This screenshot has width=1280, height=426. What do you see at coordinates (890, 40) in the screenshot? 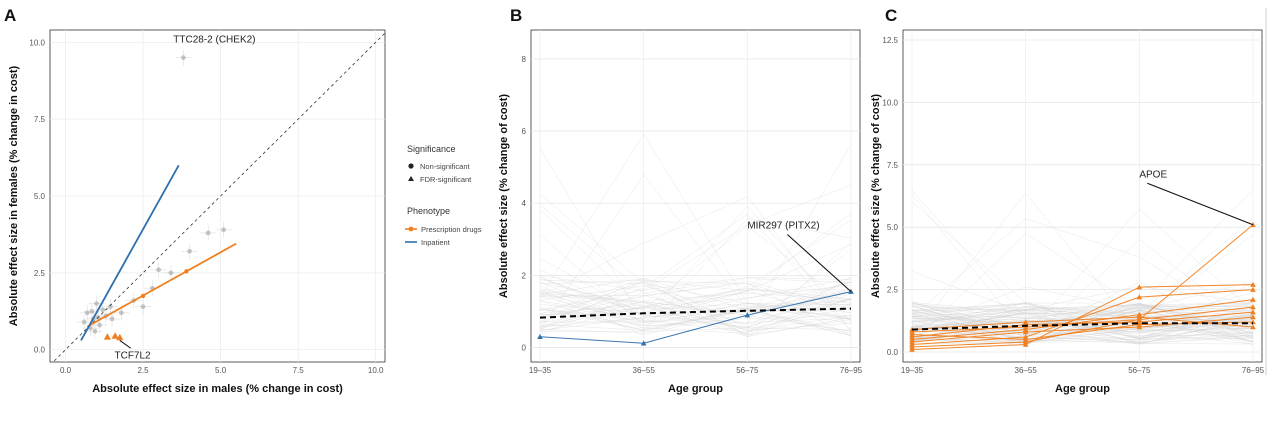
I see `panel-c-y-tick-label: 12.5` at bounding box center [890, 40].